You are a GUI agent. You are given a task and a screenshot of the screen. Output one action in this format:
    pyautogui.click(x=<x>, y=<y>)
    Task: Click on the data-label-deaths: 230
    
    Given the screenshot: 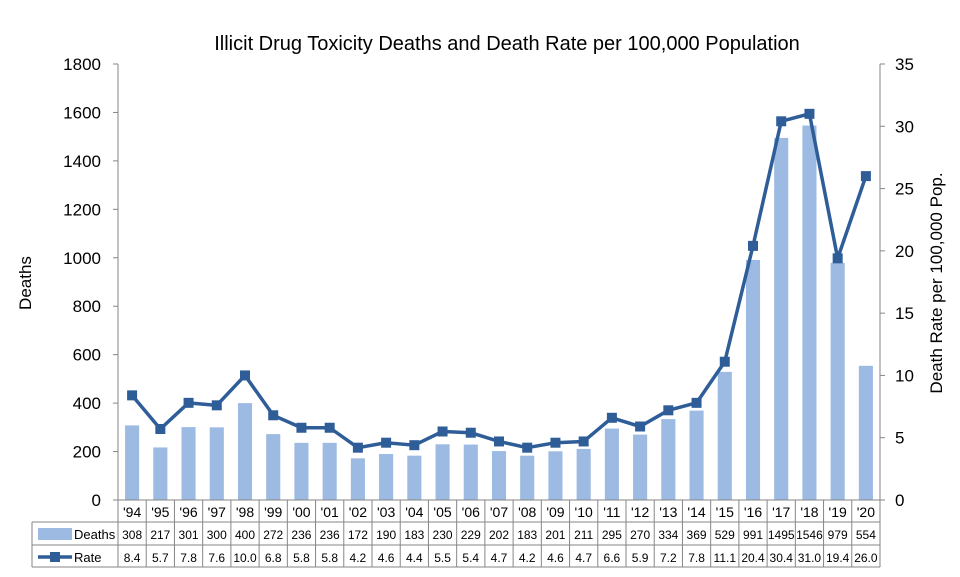 What is the action you would take?
    pyautogui.click(x=443, y=535)
    